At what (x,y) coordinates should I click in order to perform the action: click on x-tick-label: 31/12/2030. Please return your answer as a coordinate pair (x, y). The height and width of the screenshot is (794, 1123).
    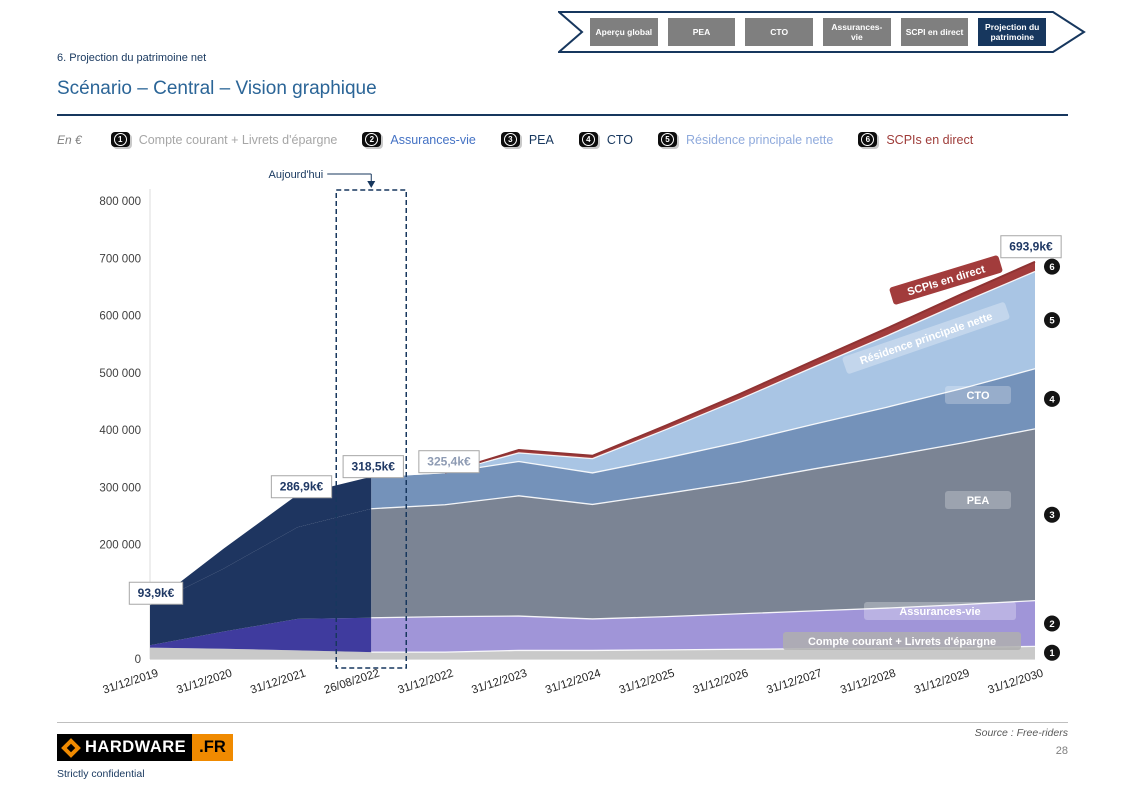
    Looking at the image, I should click on (1015, 681).